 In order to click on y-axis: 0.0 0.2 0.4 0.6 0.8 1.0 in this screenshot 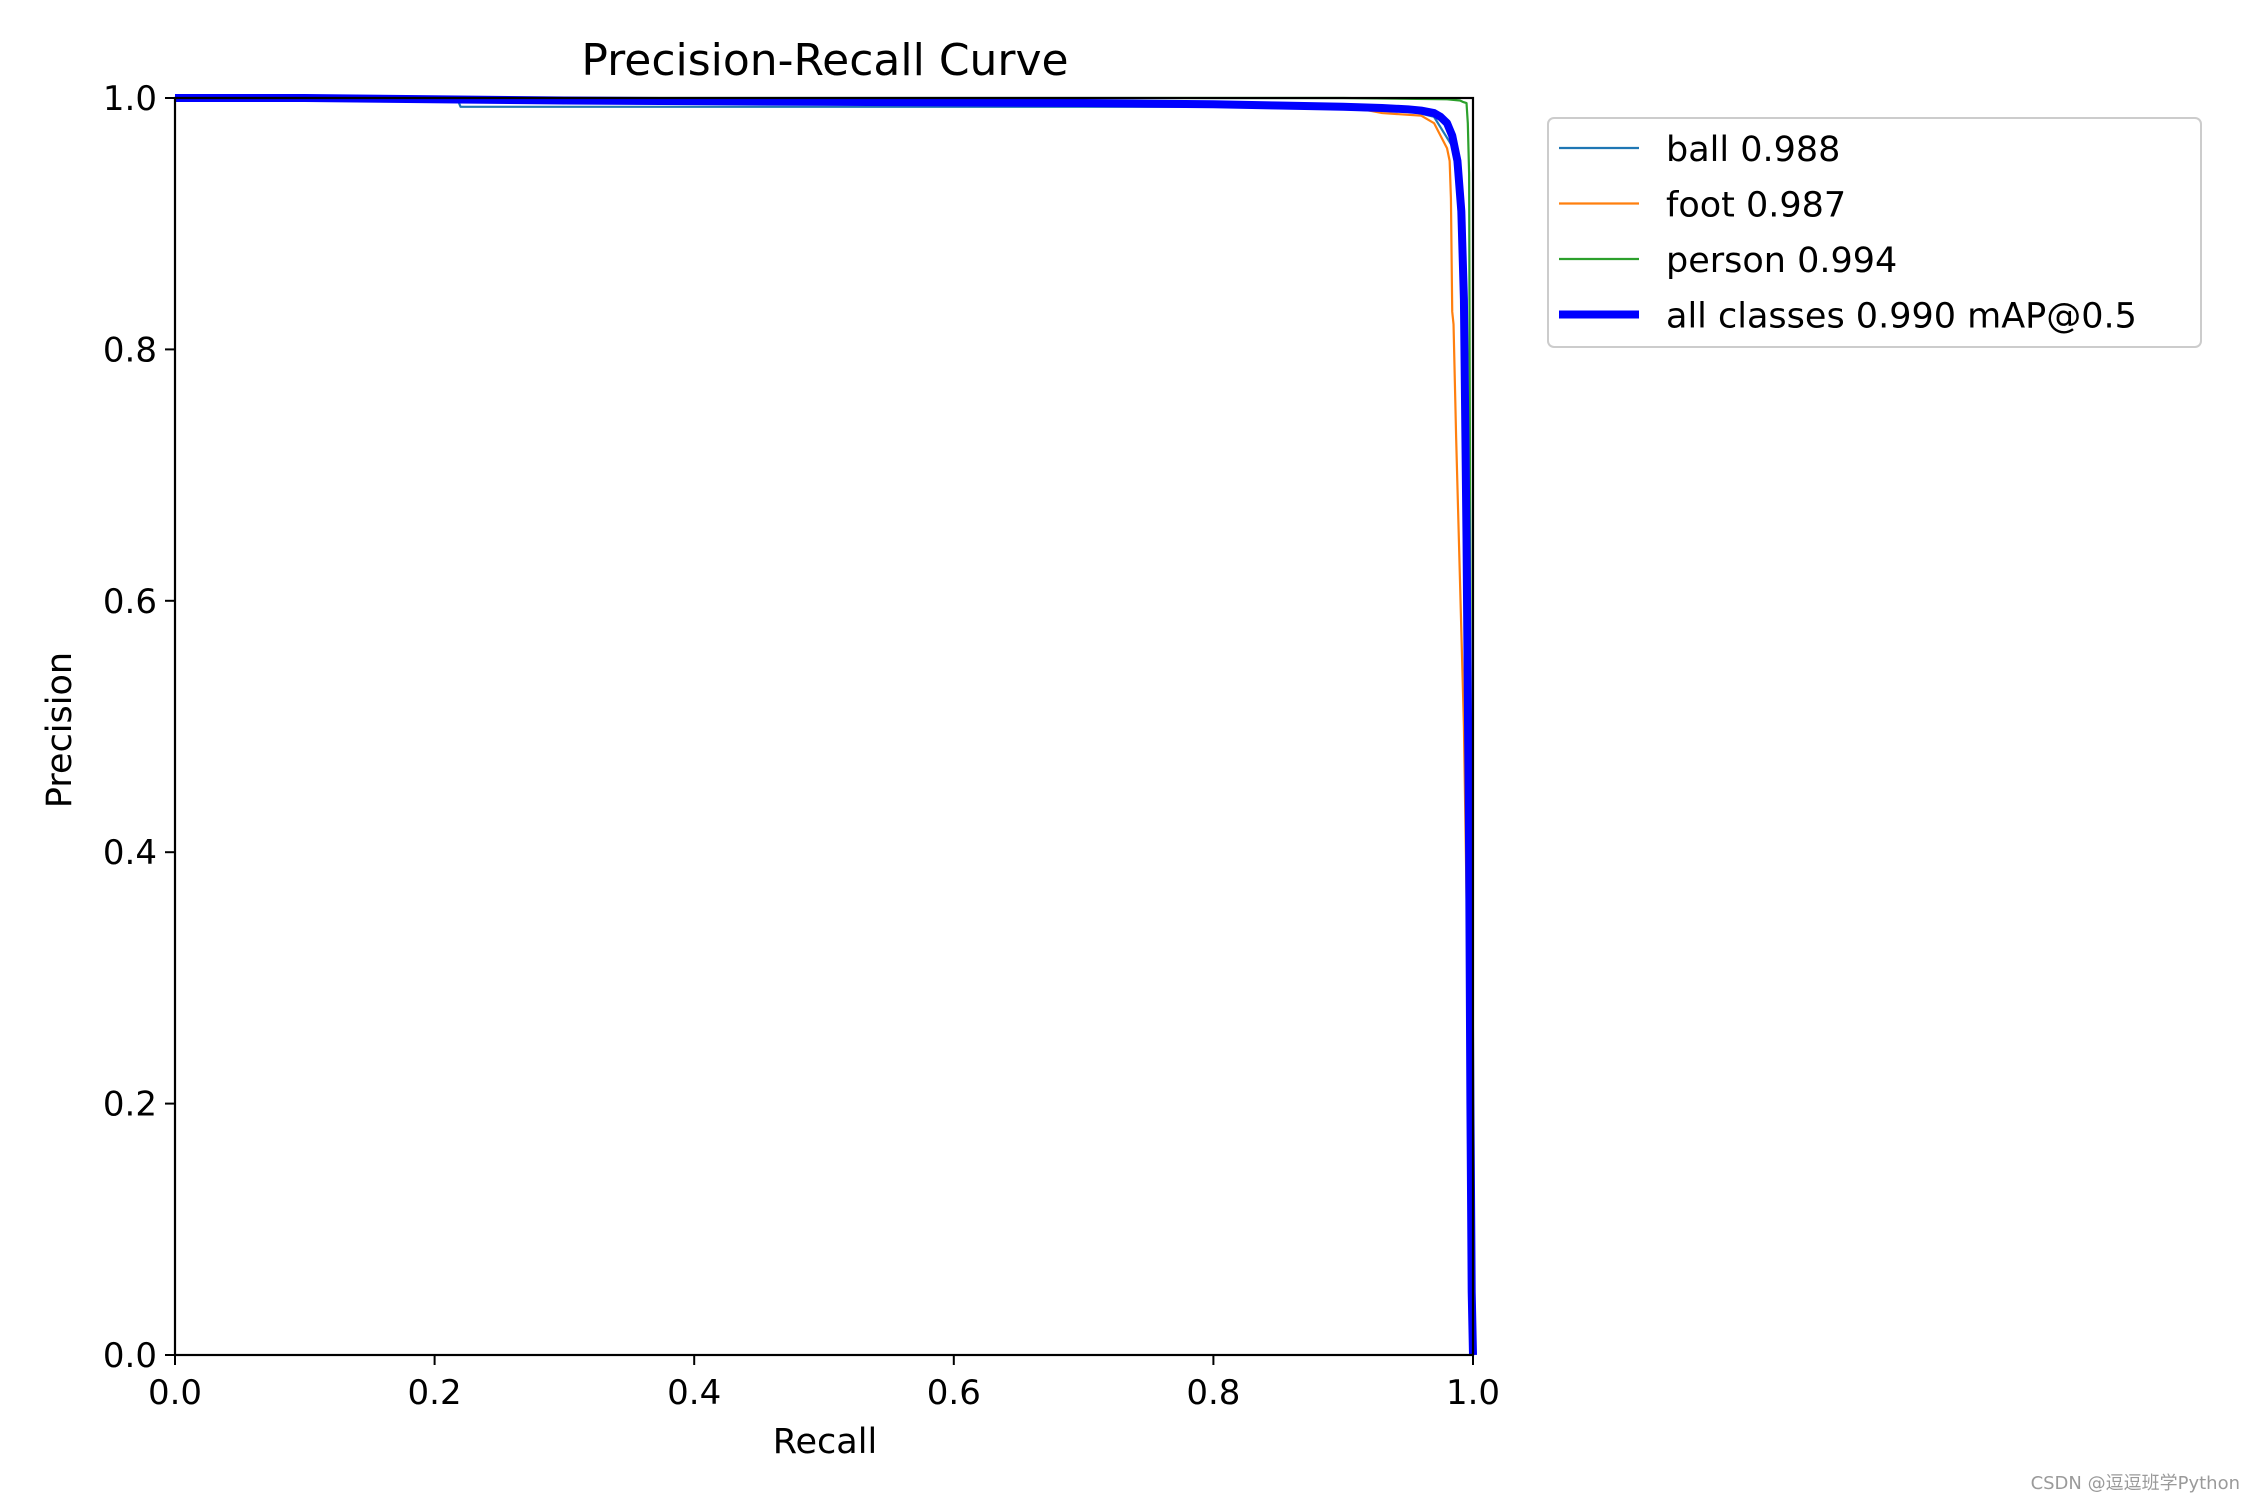, I will do `click(139, 727)`.